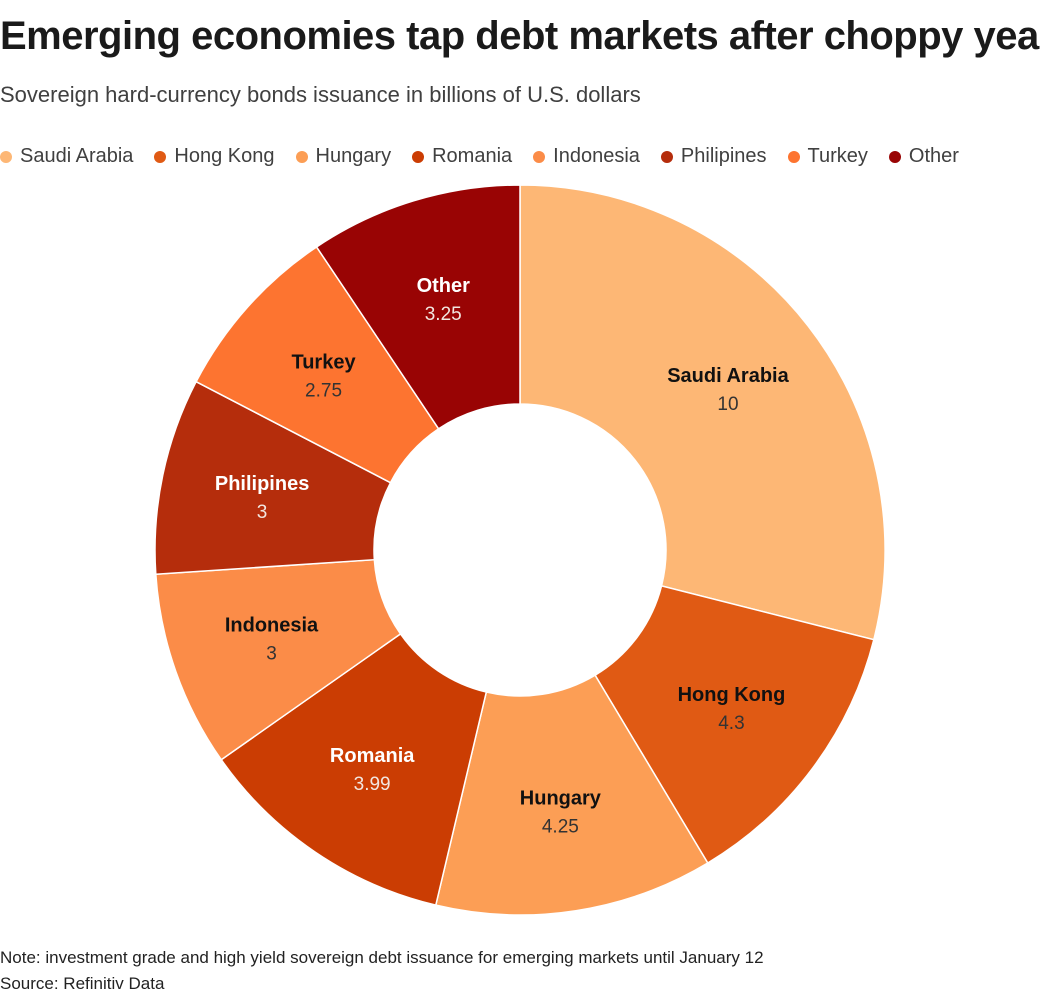 Image resolution: width=1041 pixels, height=1000 pixels. What do you see at coordinates (472, 156) in the screenshot?
I see `legend-label: Romania` at bounding box center [472, 156].